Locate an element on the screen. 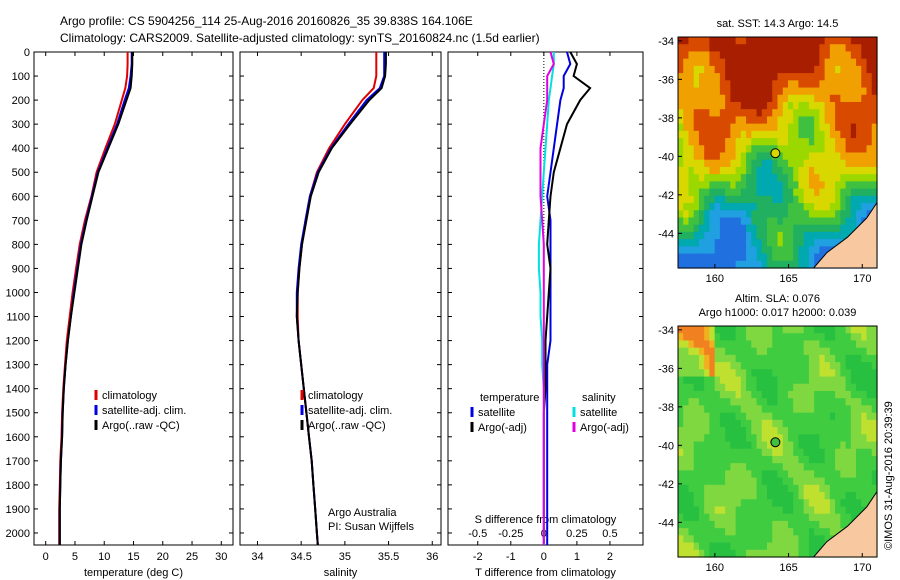  x-tick-label: 0 is located at coordinates (46, 557).